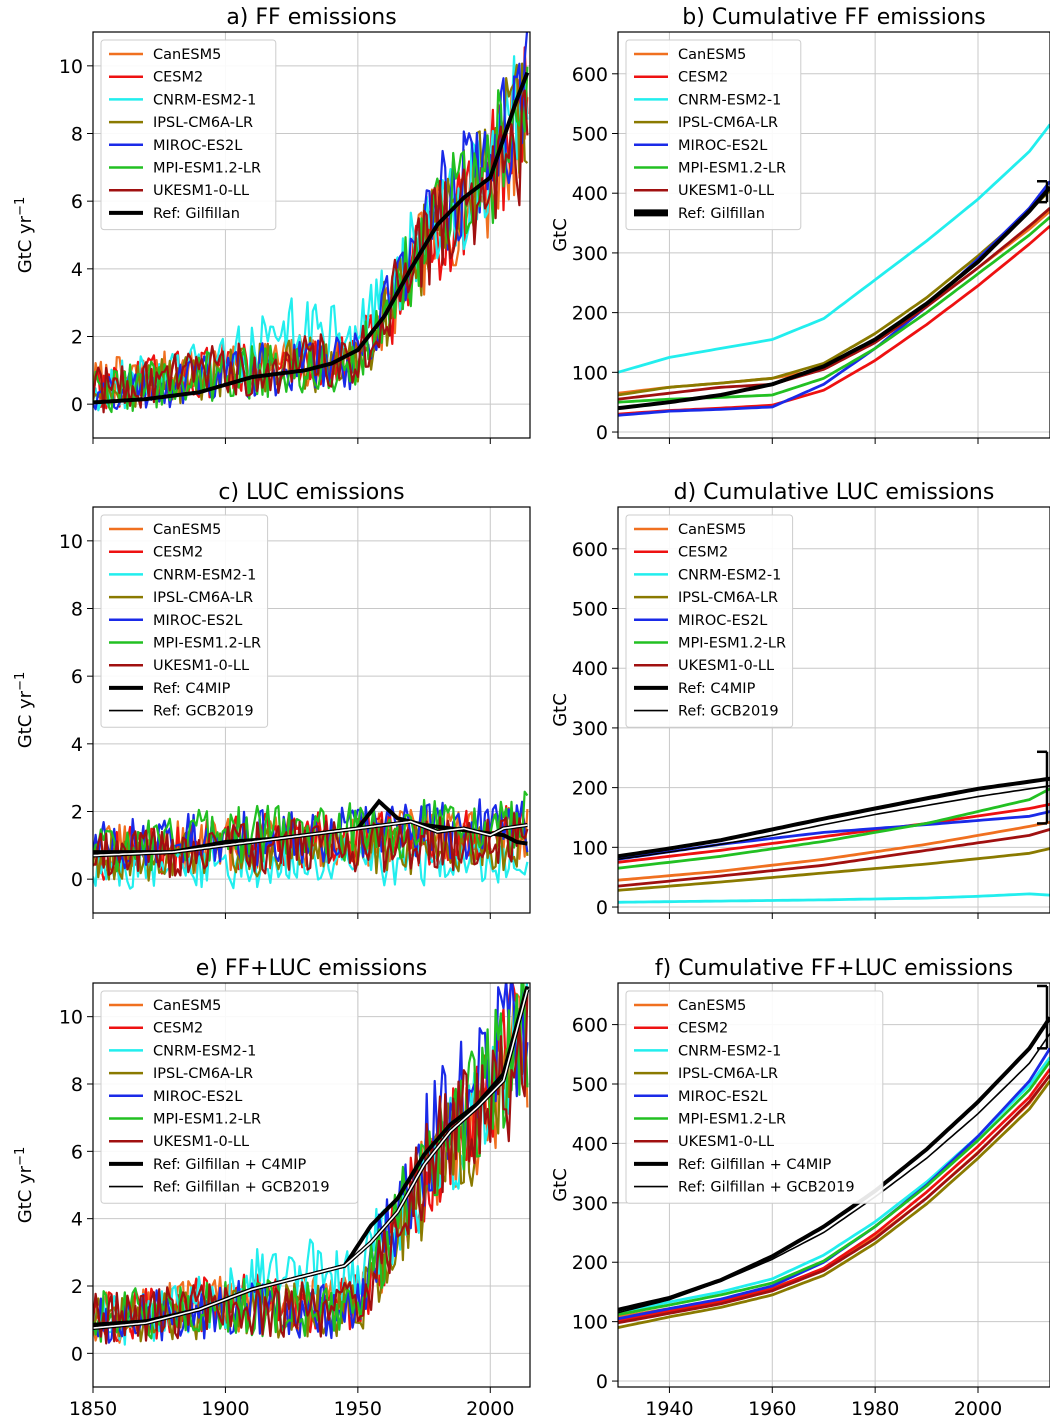 This screenshot has height=1421, width=1050. What do you see at coordinates (560, 1185) in the screenshot?
I see `y-axis-label: GtC` at bounding box center [560, 1185].